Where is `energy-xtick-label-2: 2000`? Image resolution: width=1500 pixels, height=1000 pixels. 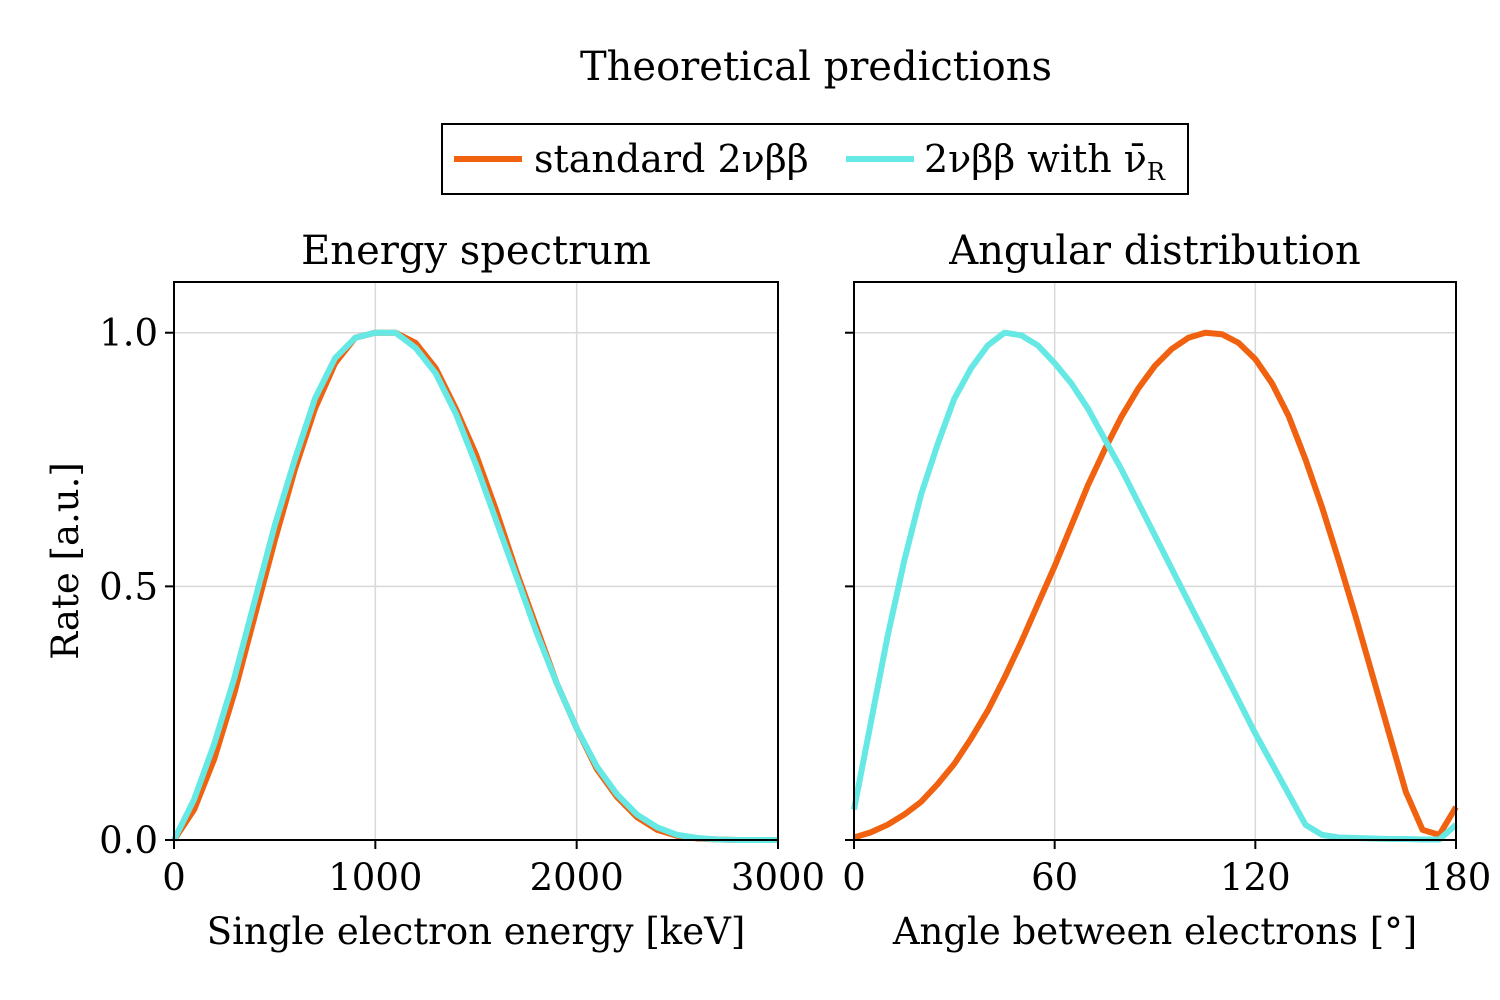 energy-xtick-label-2: 2000 is located at coordinates (577, 877).